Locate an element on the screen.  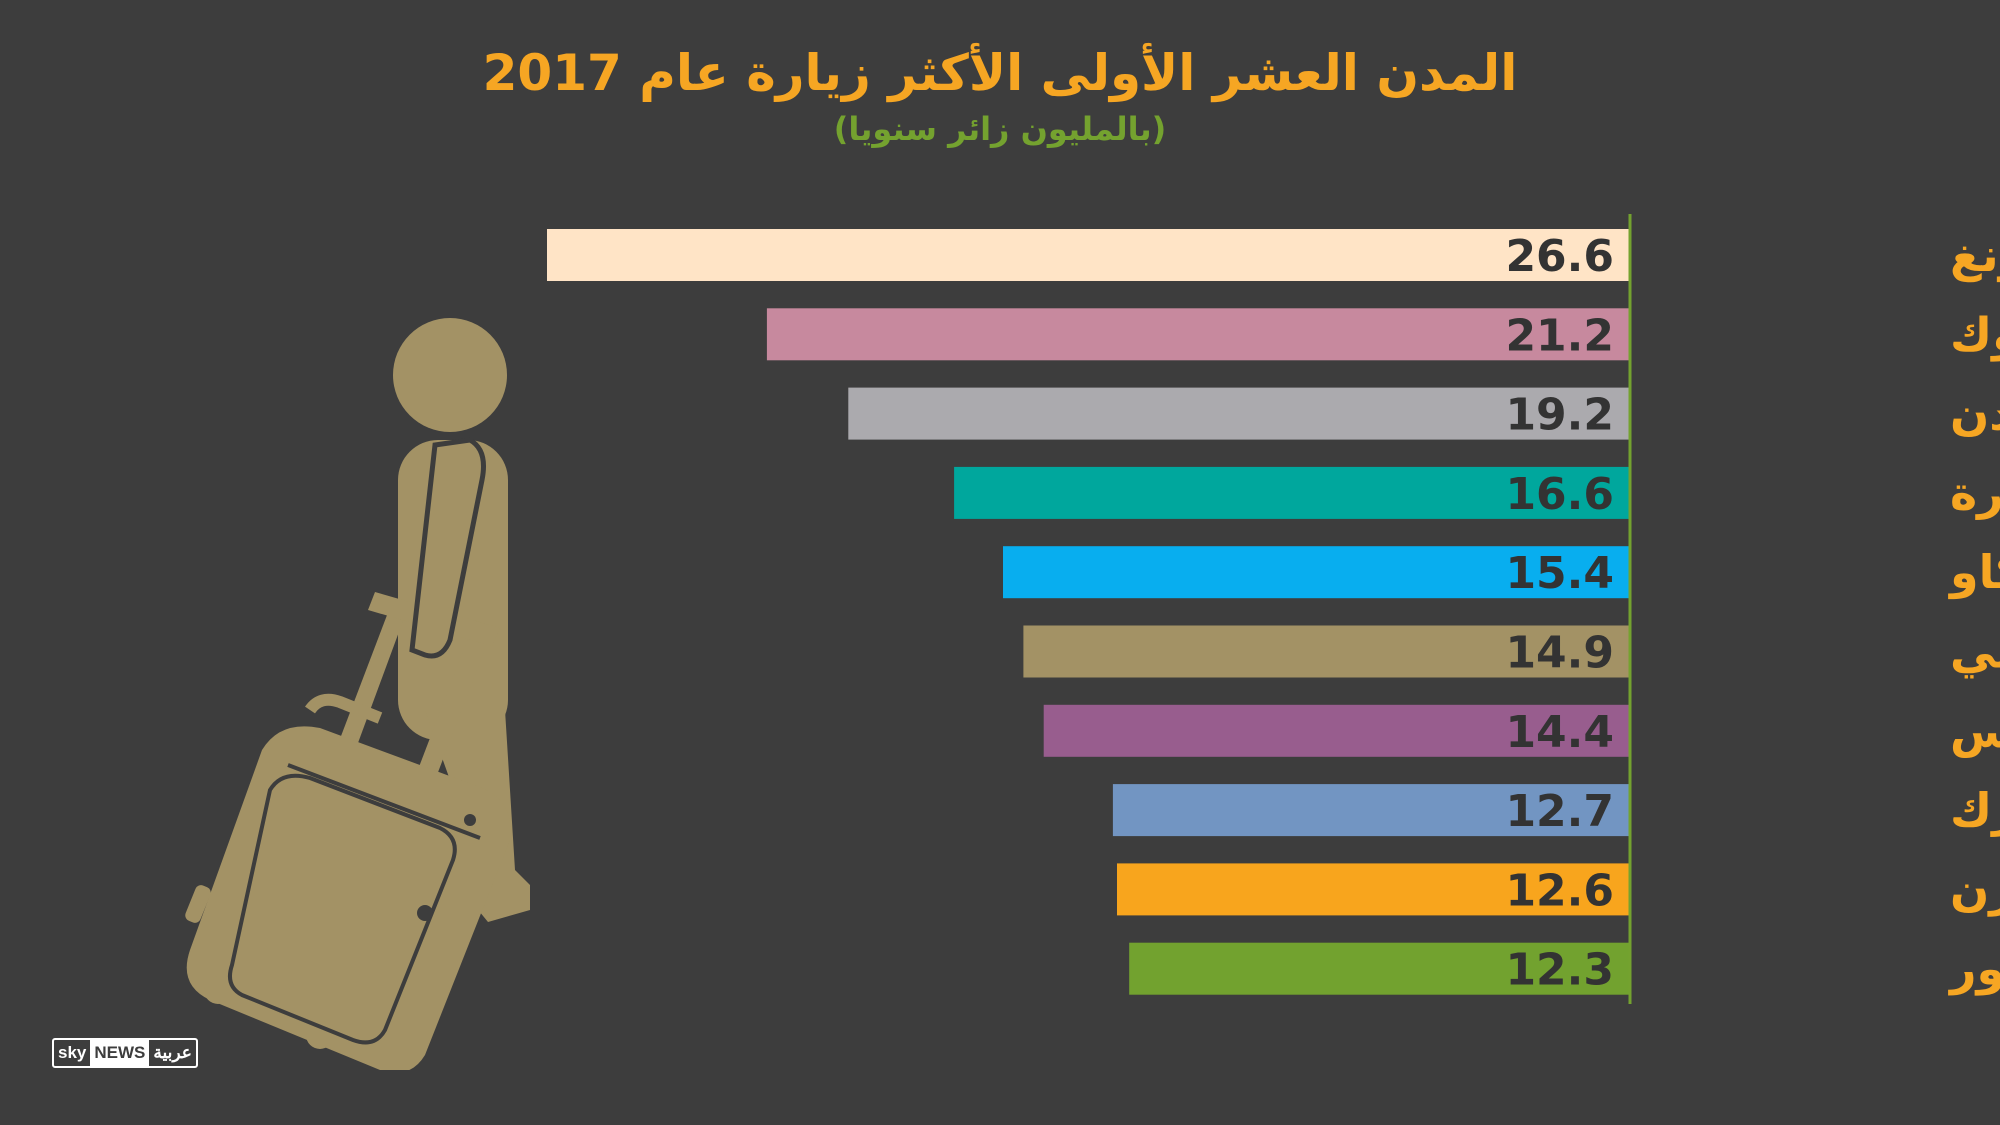
category-label-6: باريس is located at coordinates (1975, 731).